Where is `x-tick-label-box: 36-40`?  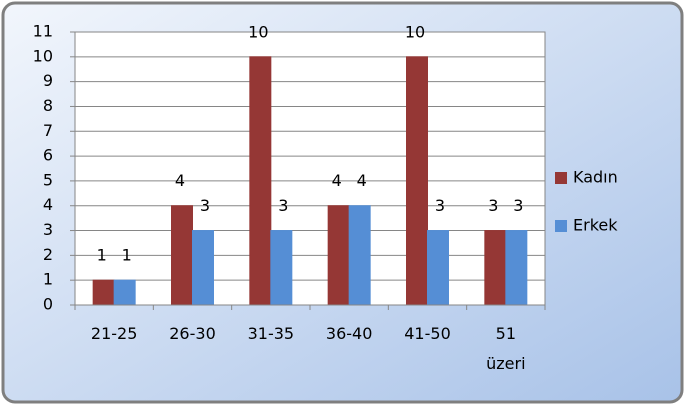 x-tick-label-box: 36-40 is located at coordinates (349, 333).